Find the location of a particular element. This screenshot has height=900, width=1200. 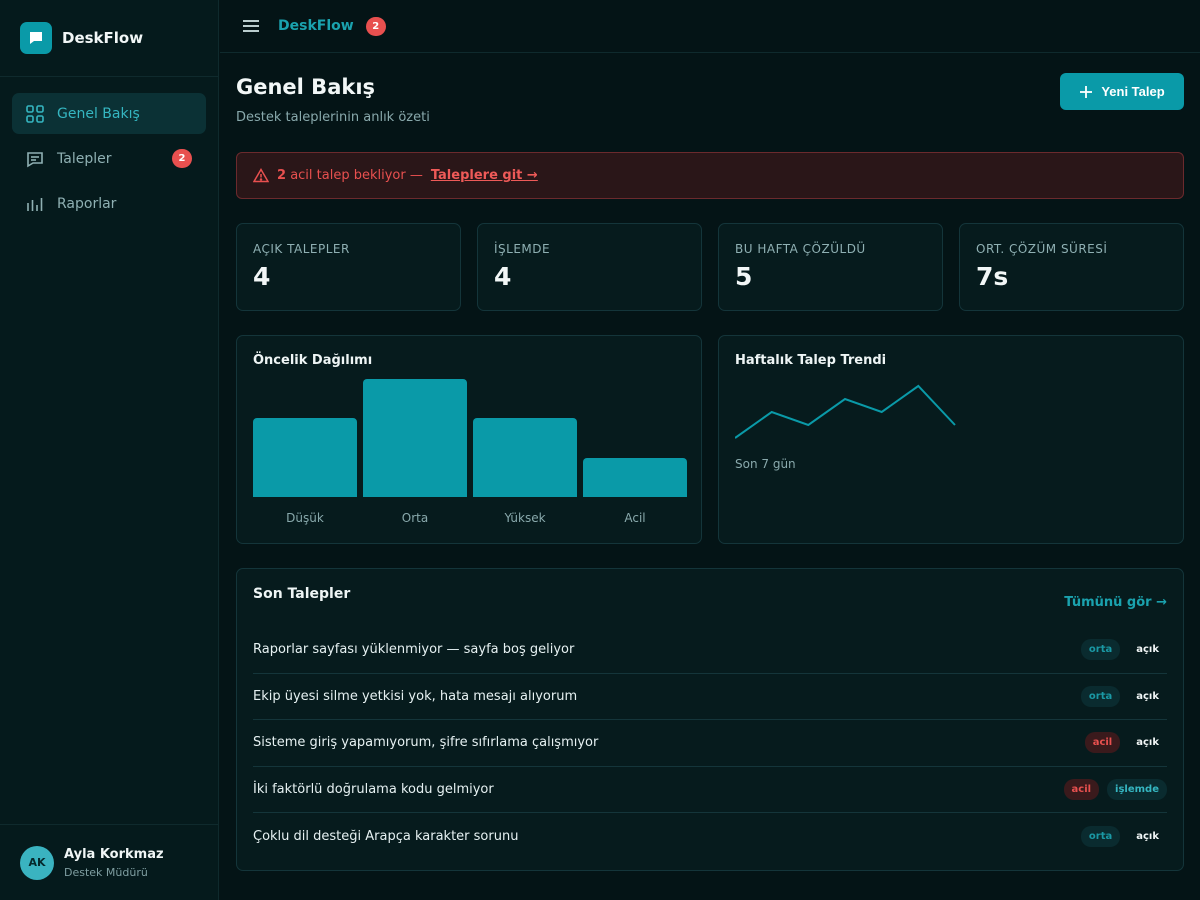

urgent-alert: 2 acil talep bekliyor — Taleplere git → is located at coordinates (710, 175).